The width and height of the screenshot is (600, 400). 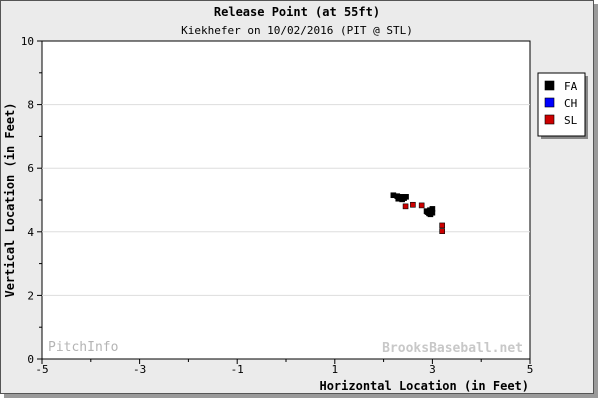 What do you see at coordinates (27, 41) in the screenshot?
I see `y-tick-label: 10` at bounding box center [27, 41].